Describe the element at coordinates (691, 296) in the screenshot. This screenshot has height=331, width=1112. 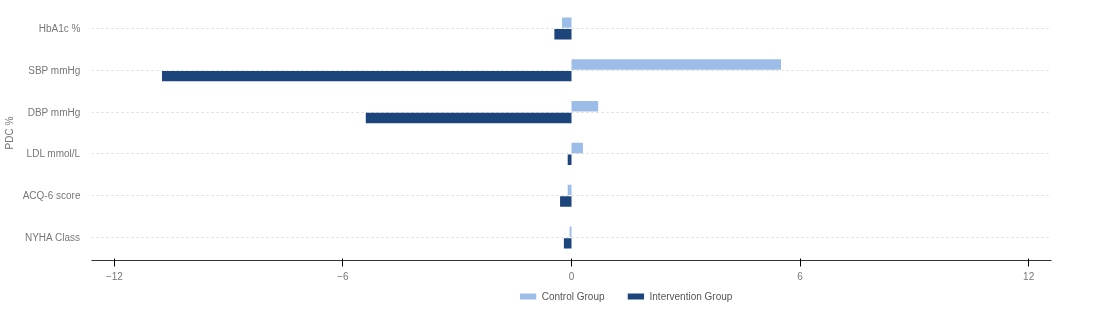
I see `legend-label: Intervention Group` at that location.